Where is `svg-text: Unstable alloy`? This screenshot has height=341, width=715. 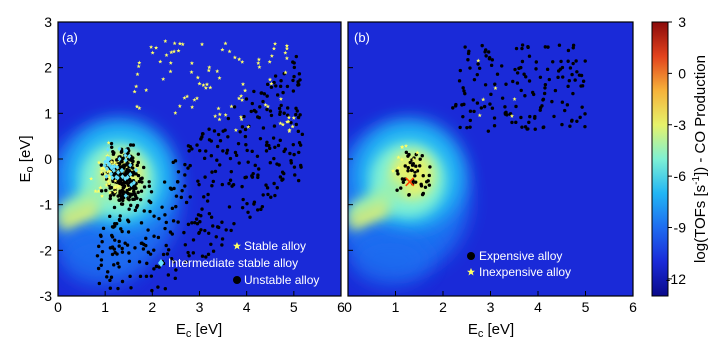
svg-text: Unstable alloy is located at coordinates (281, 280).